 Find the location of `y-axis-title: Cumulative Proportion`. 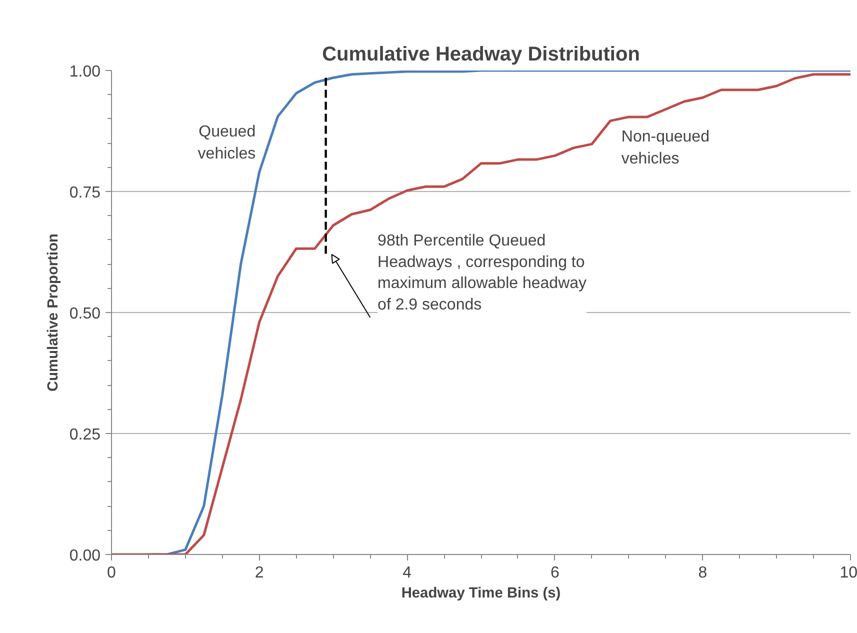

y-axis-title: Cumulative Proportion is located at coordinates (53, 312).